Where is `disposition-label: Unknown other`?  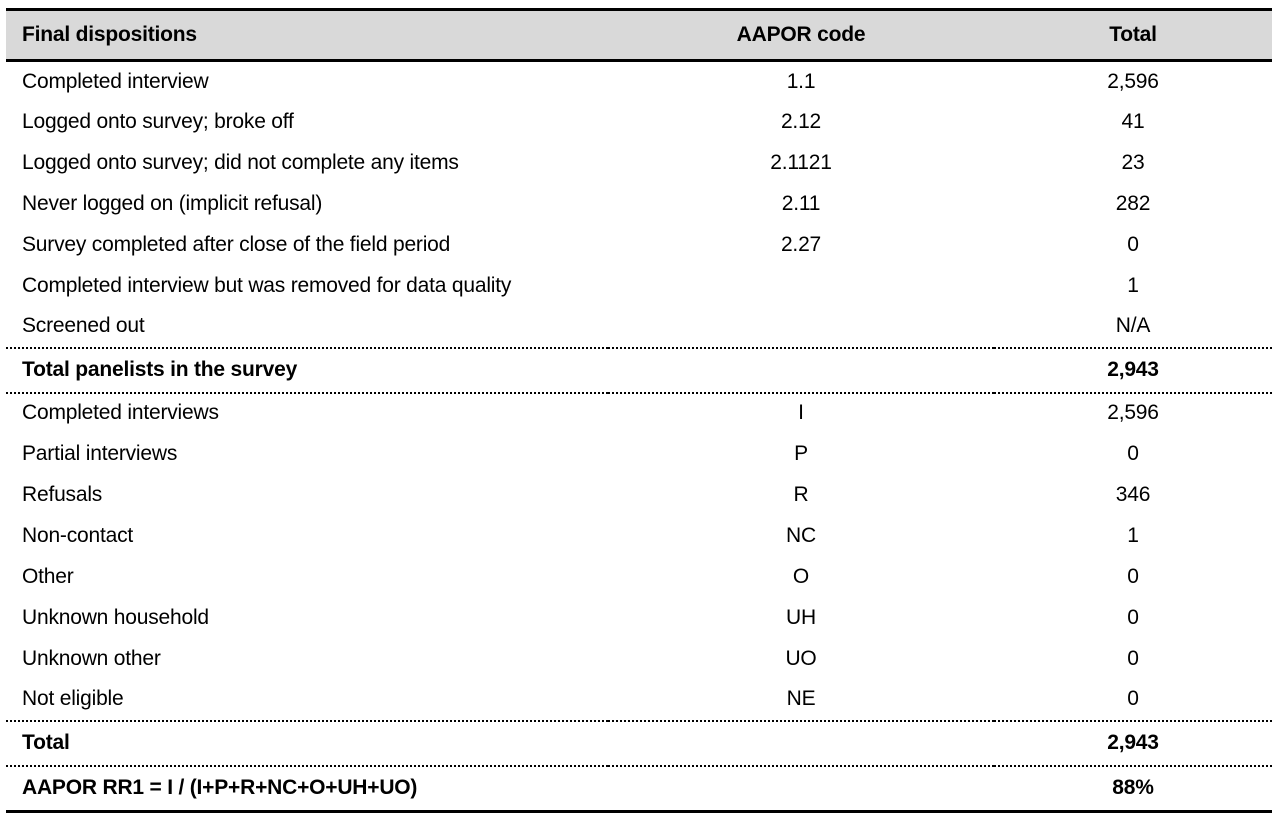
disposition-label: Unknown other is located at coordinates (91, 658).